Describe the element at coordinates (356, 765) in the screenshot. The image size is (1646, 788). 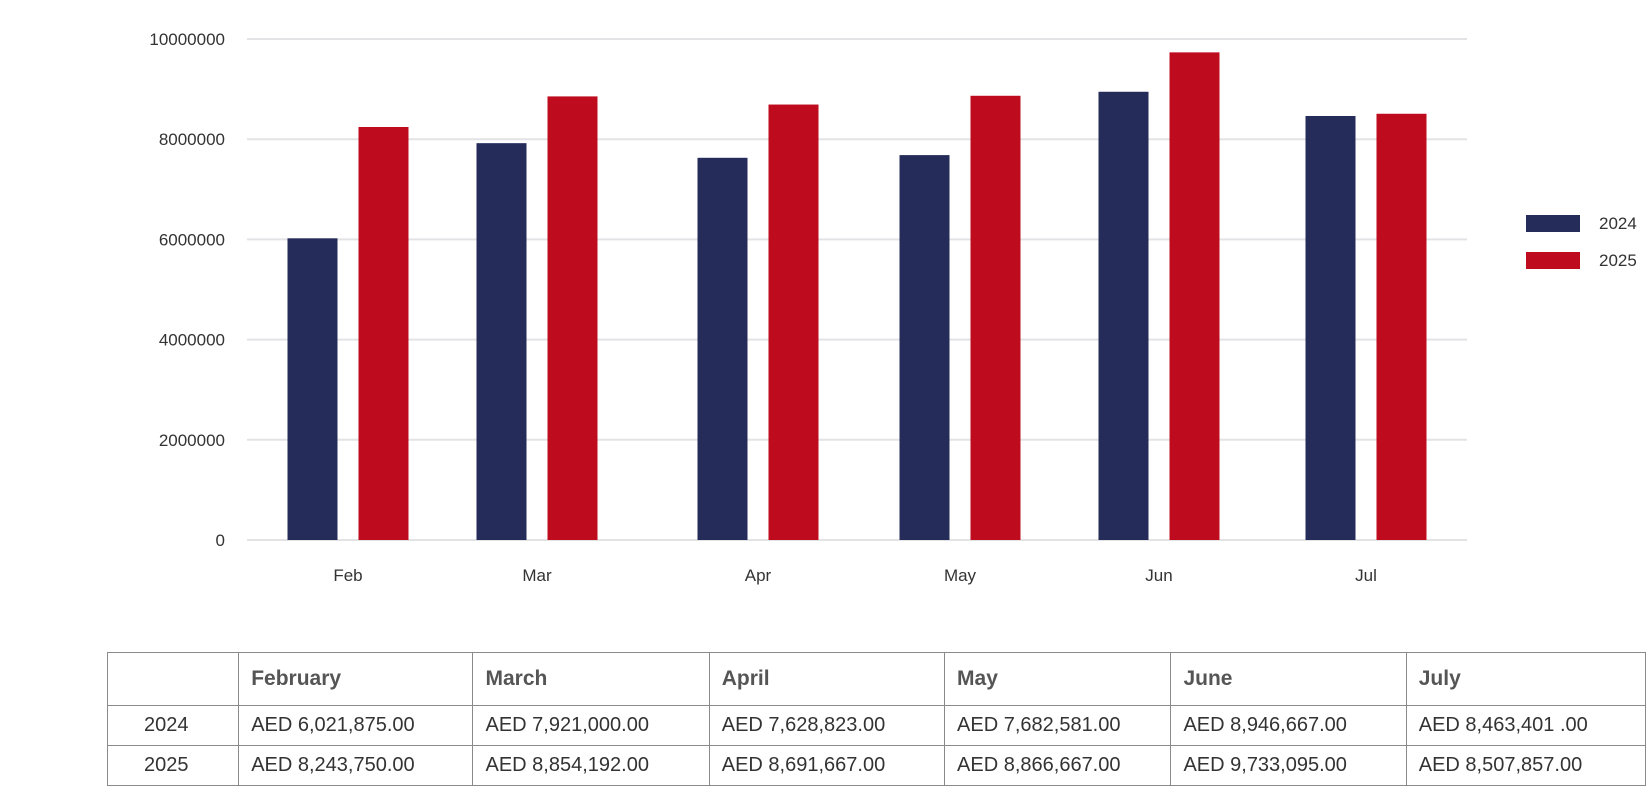
I see `table-cell: AED 8,243,750.00` at that location.